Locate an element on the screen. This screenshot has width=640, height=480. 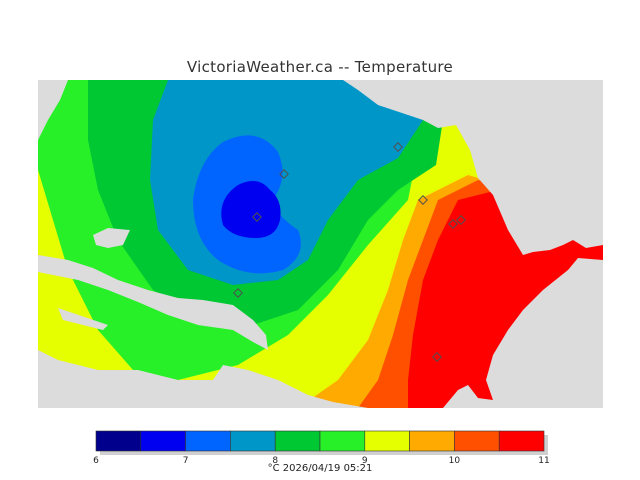
sea-south is located at coordinates (203, 379).